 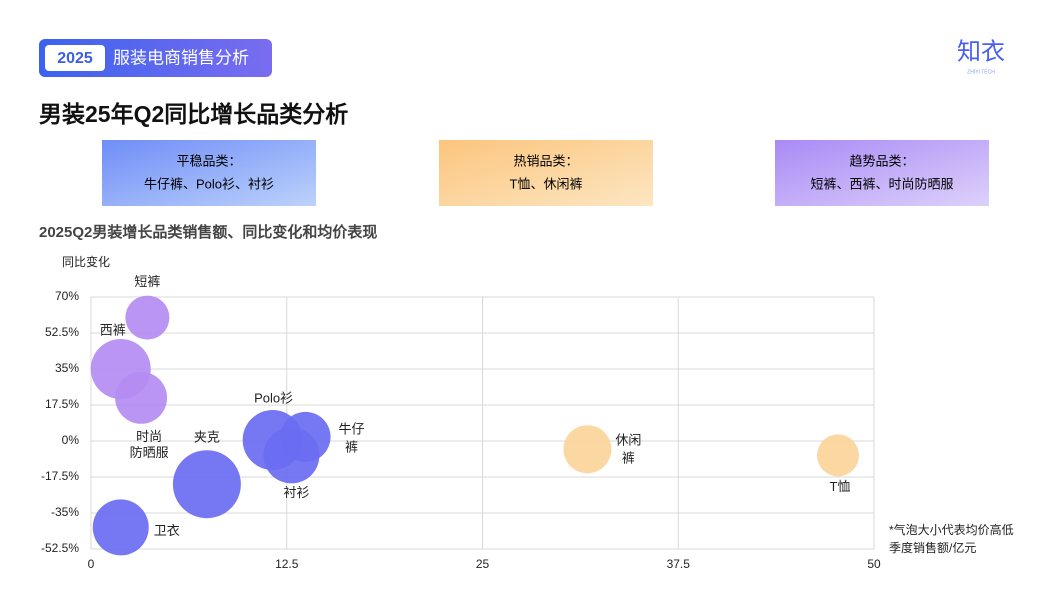 I want to click on y-tick-label: 17.5%, so click(x=62, y=404).